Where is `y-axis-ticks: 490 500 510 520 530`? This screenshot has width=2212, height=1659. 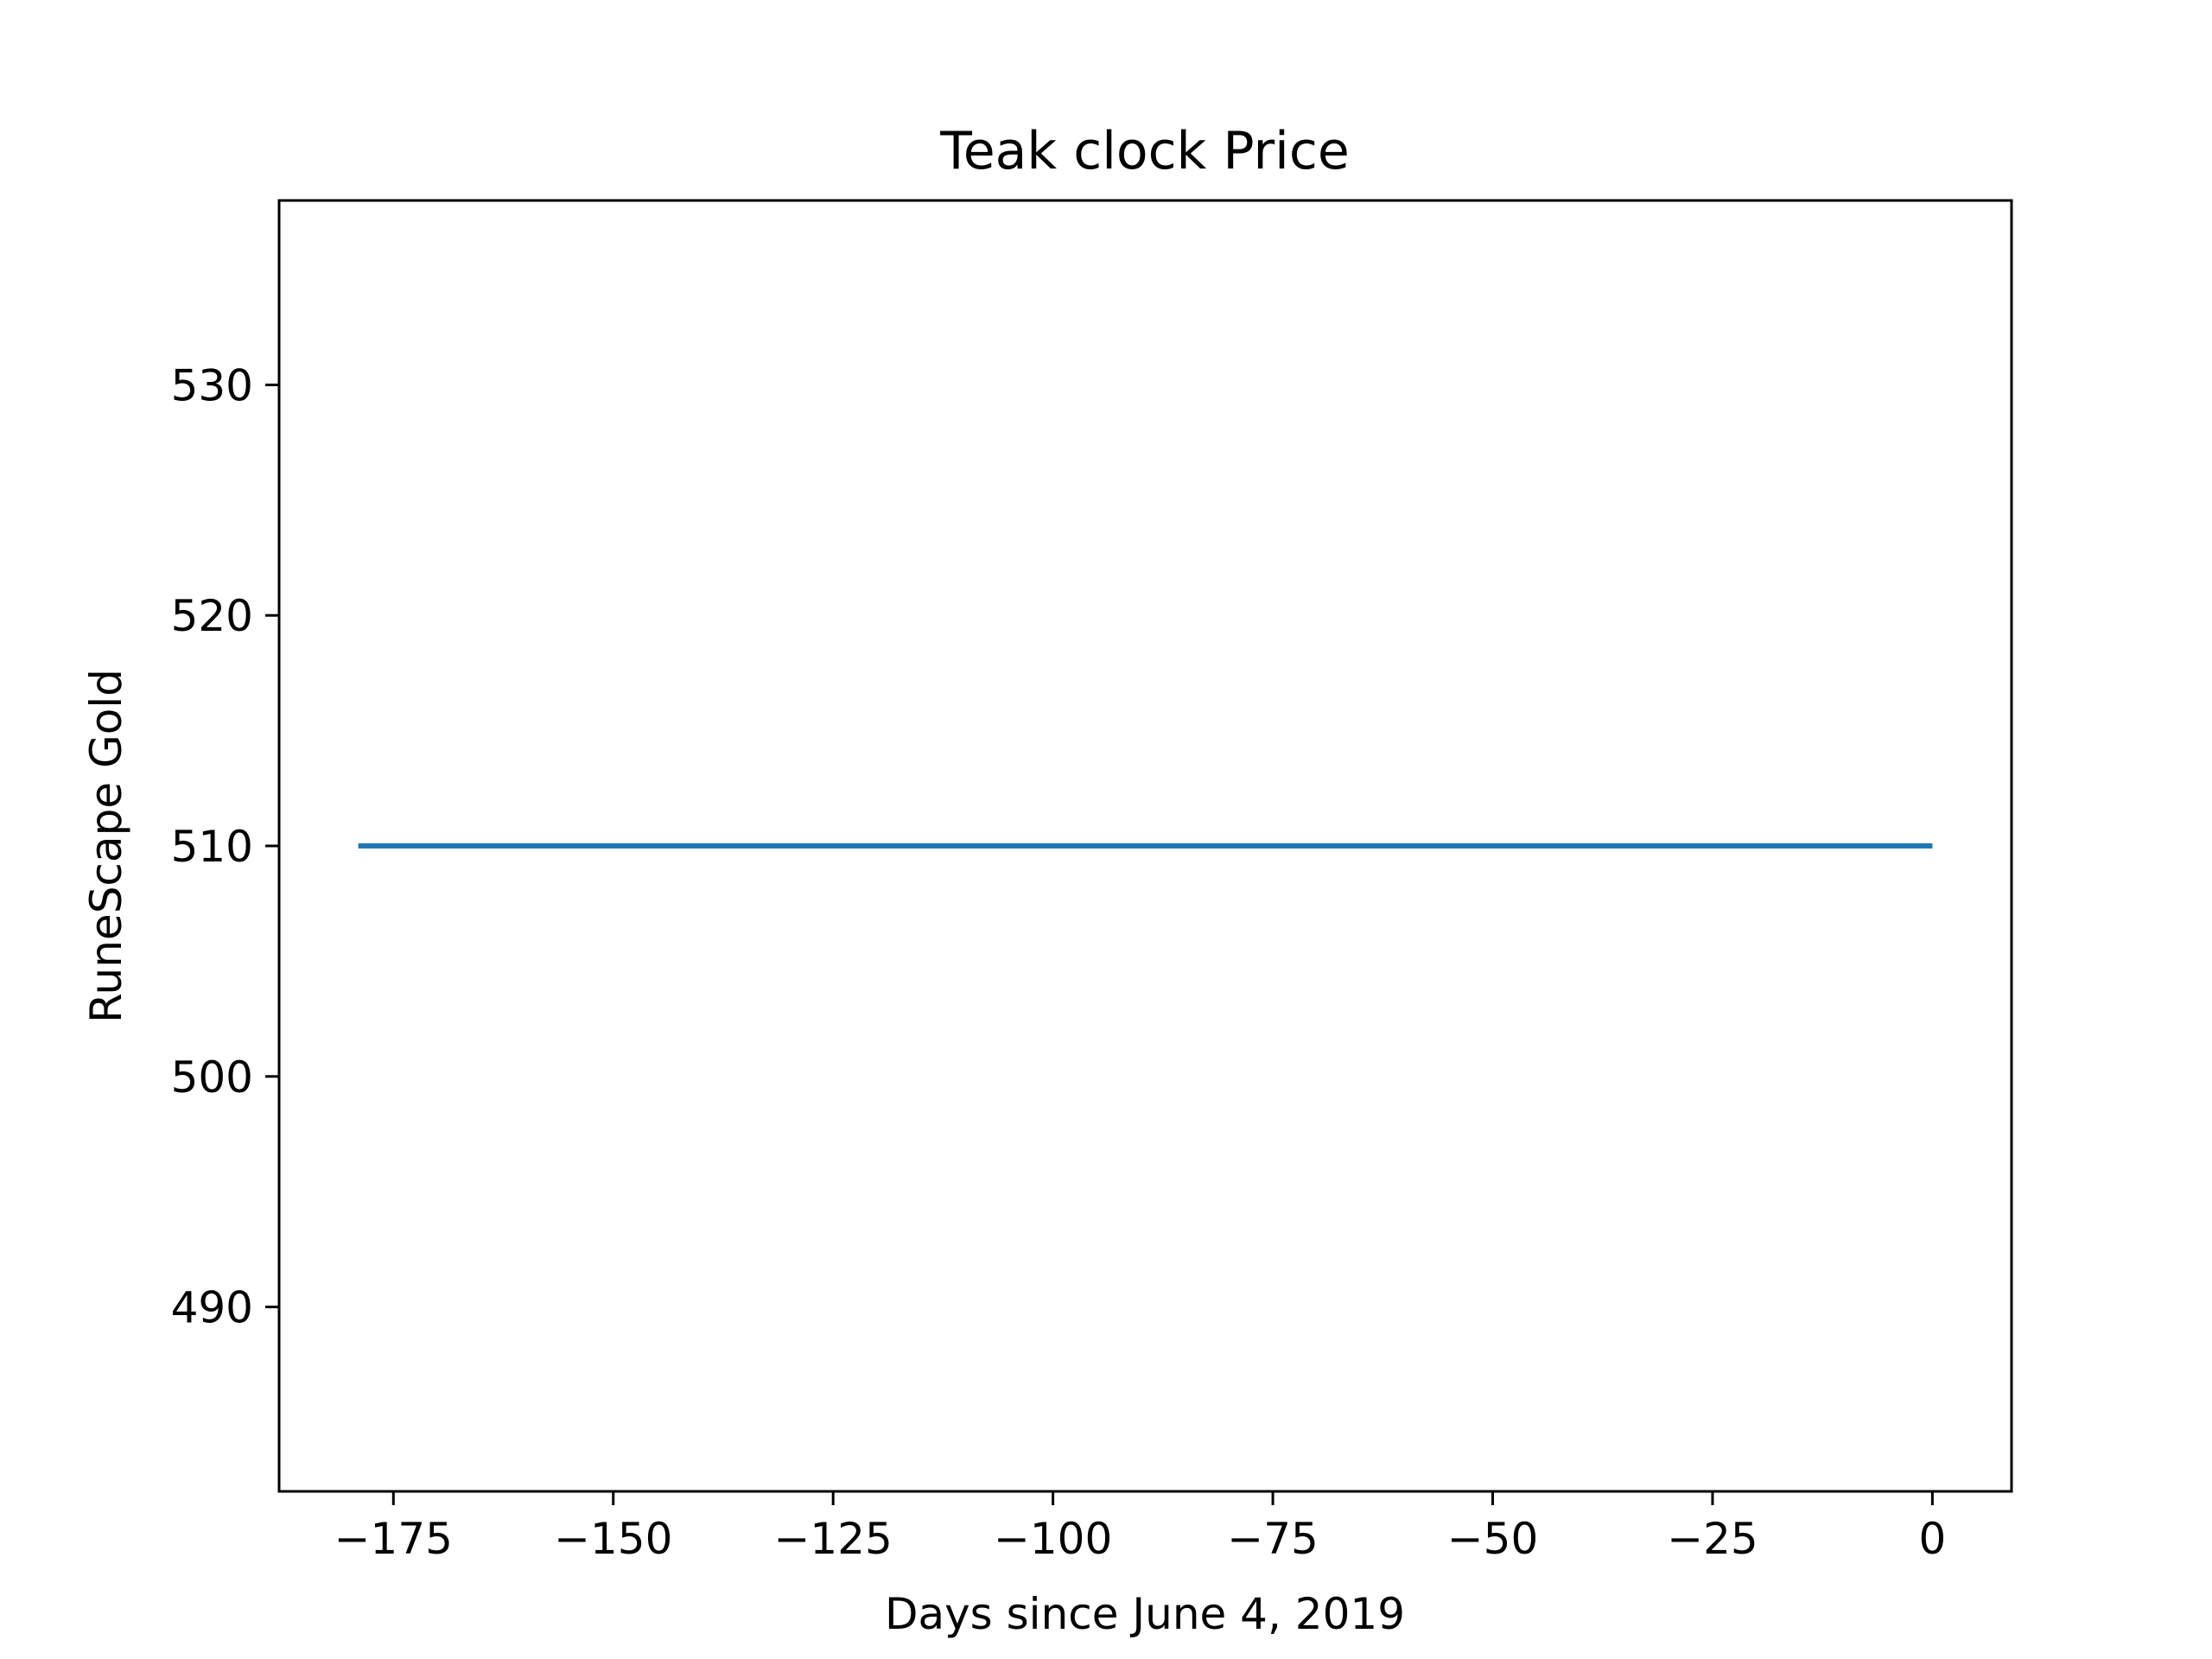
y-axis-ticks: 490 500 510 520 530 is located at coordinates (225, 846).